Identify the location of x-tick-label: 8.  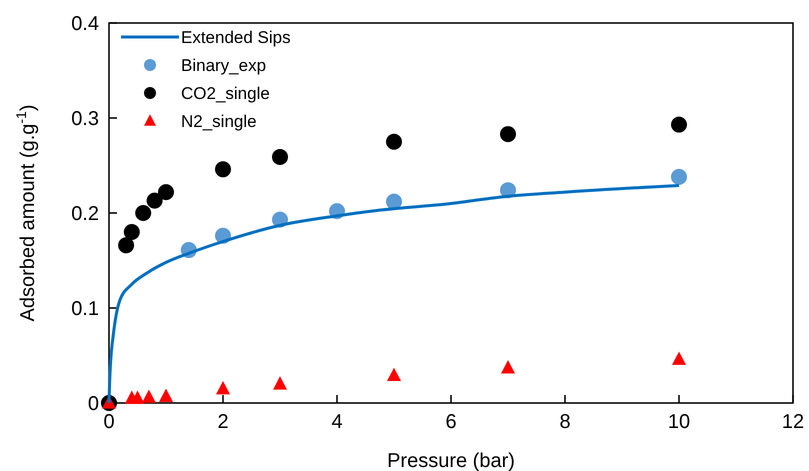
(565, 422).